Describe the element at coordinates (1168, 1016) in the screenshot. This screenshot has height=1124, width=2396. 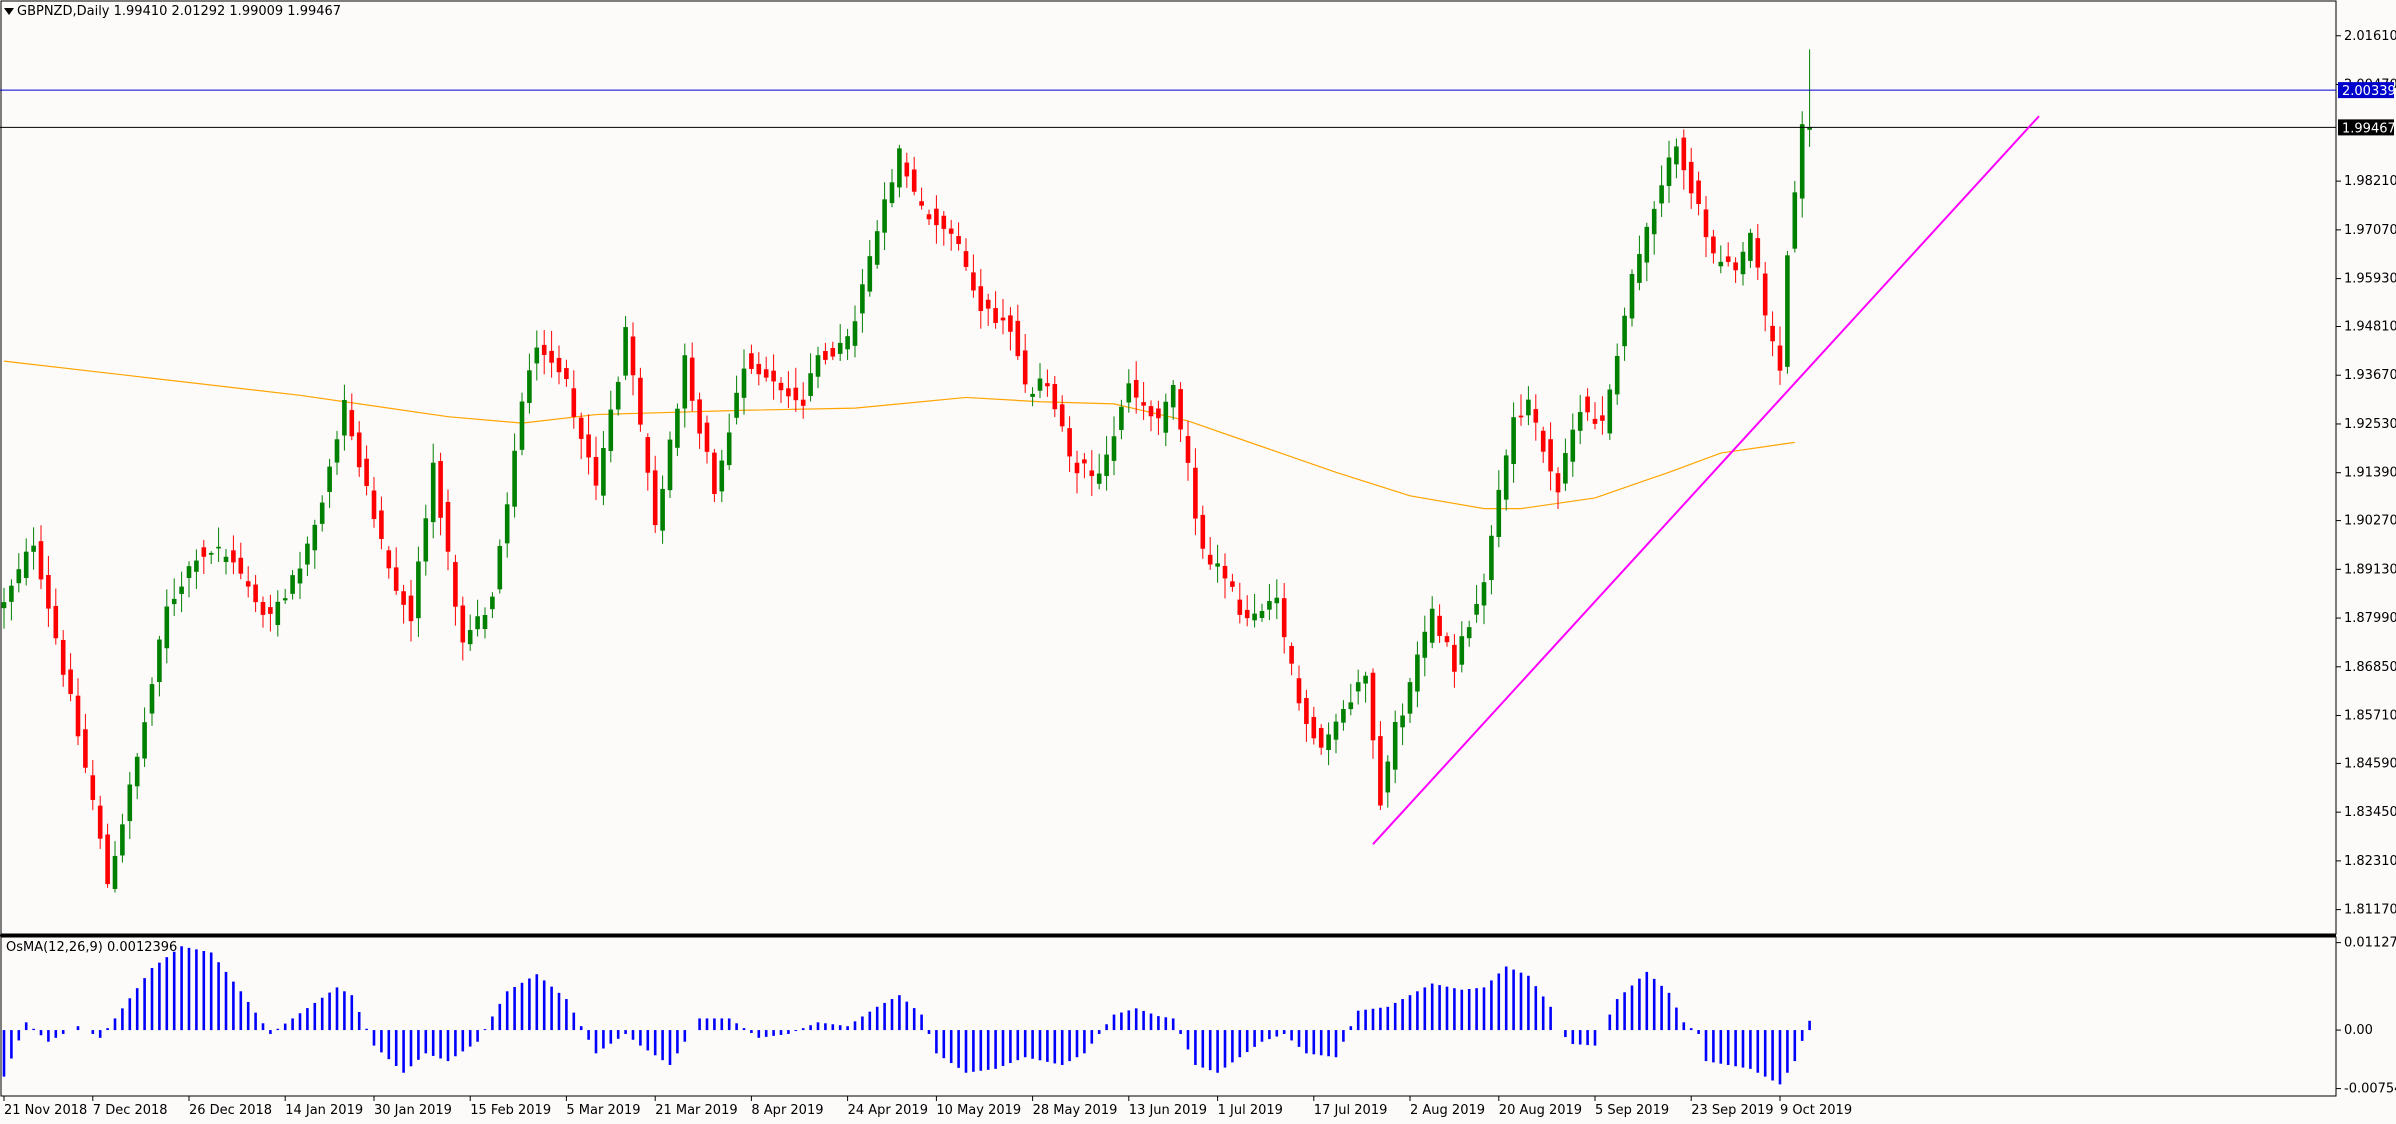
I see `osma-pane-border` at that location.